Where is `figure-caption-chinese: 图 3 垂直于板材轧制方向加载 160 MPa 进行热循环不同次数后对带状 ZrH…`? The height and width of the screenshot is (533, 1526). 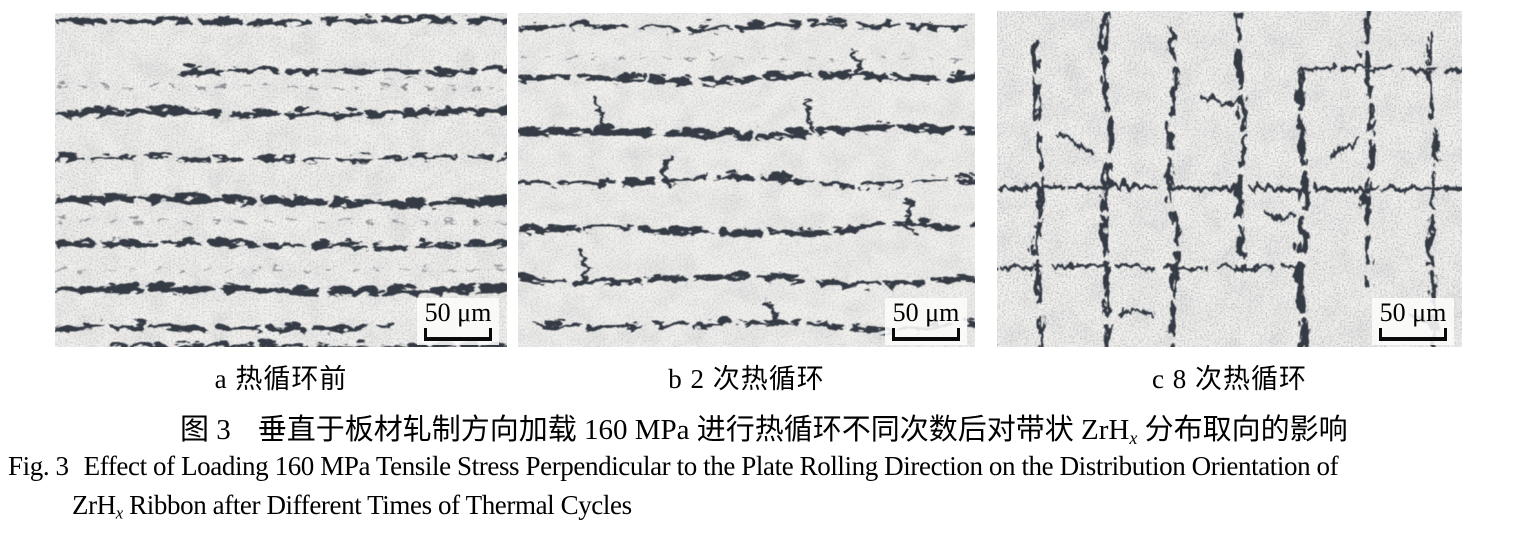 figure-caption-chinese: 图 3 垂直于板材轧制方向加载 160 MPa 进行热循环不同次数后对带状 ZrH… is located at coordinates (764, 427).